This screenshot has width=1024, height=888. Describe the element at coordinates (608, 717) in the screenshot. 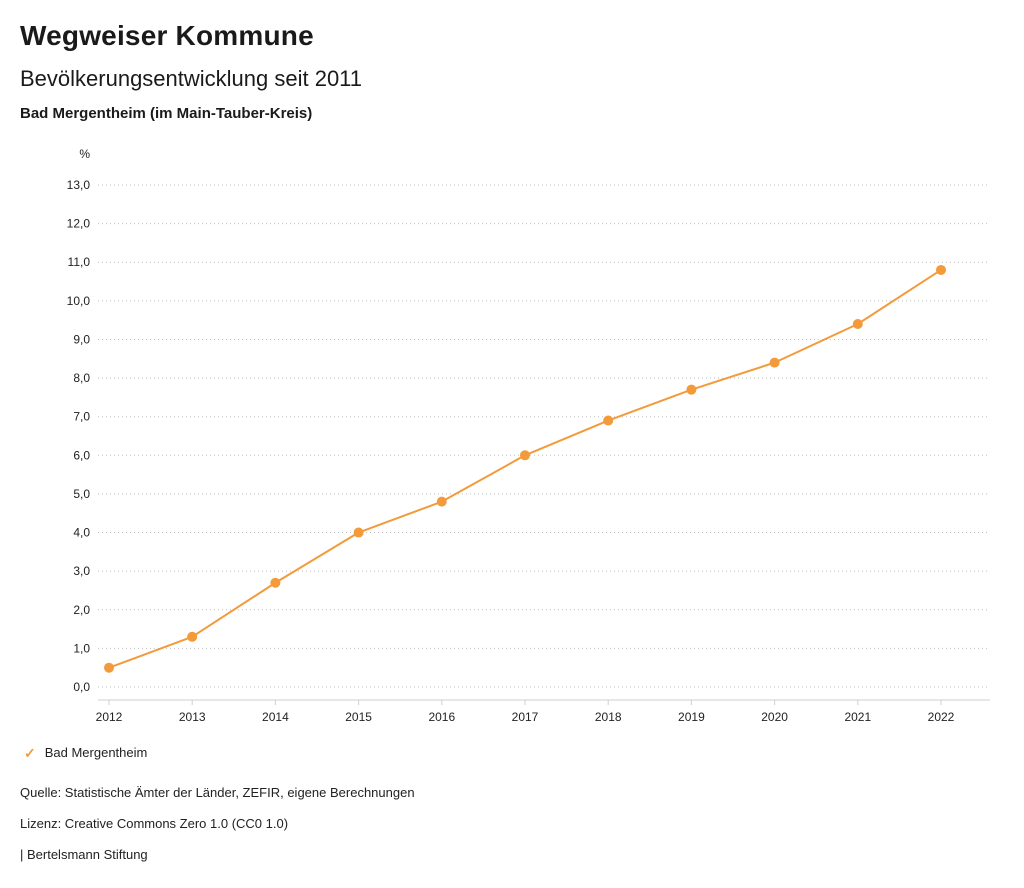

I see `x-tick-label: 2018` at that location.